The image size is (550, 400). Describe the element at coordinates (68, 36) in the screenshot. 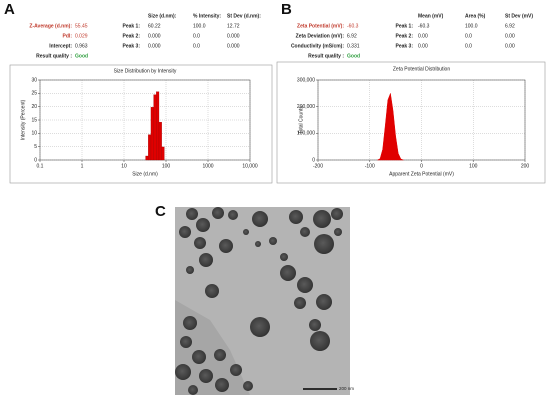

I see `table-label: PdI:` at that location.